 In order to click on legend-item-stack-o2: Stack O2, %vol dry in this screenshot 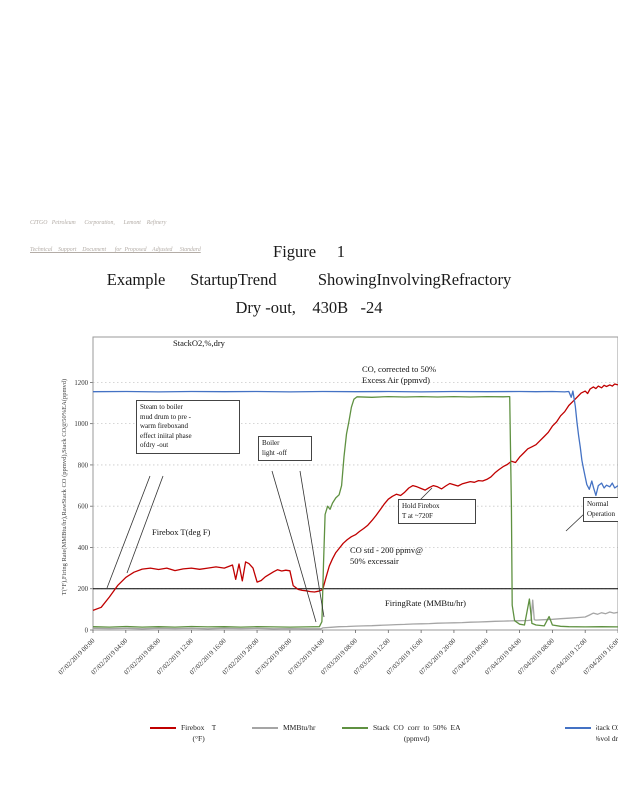, I will do `click(591, 733)`.